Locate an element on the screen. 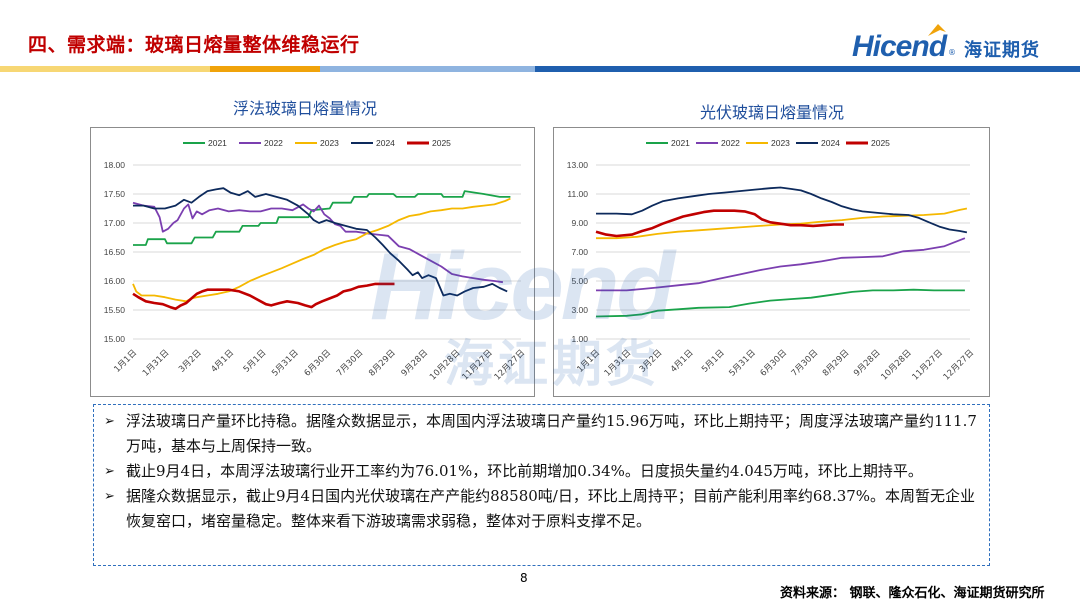 This screenshot has width=1080, height=607. divider-bar-blue-light is located at coordinates (427, 69).